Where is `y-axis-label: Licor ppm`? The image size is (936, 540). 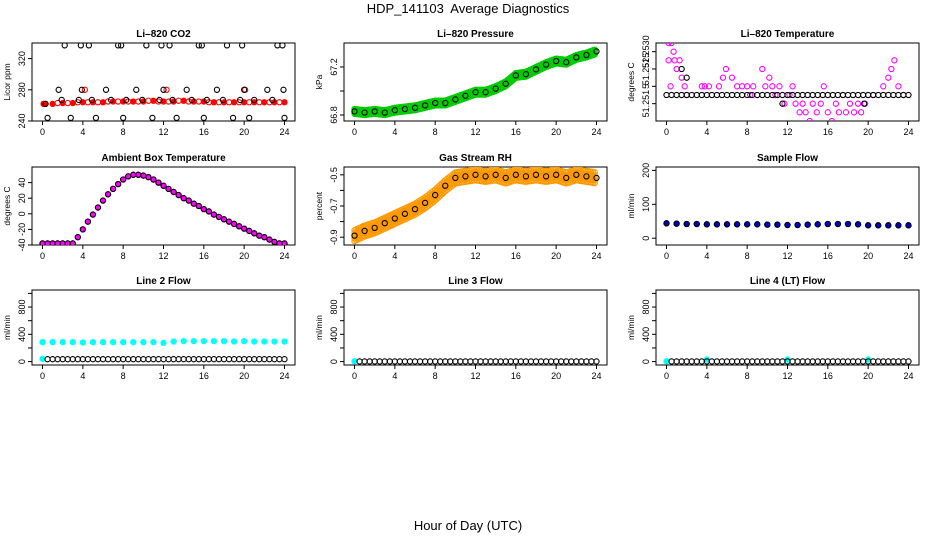 y-axis-label: Licor ppm is located at coordinates (7, 81).